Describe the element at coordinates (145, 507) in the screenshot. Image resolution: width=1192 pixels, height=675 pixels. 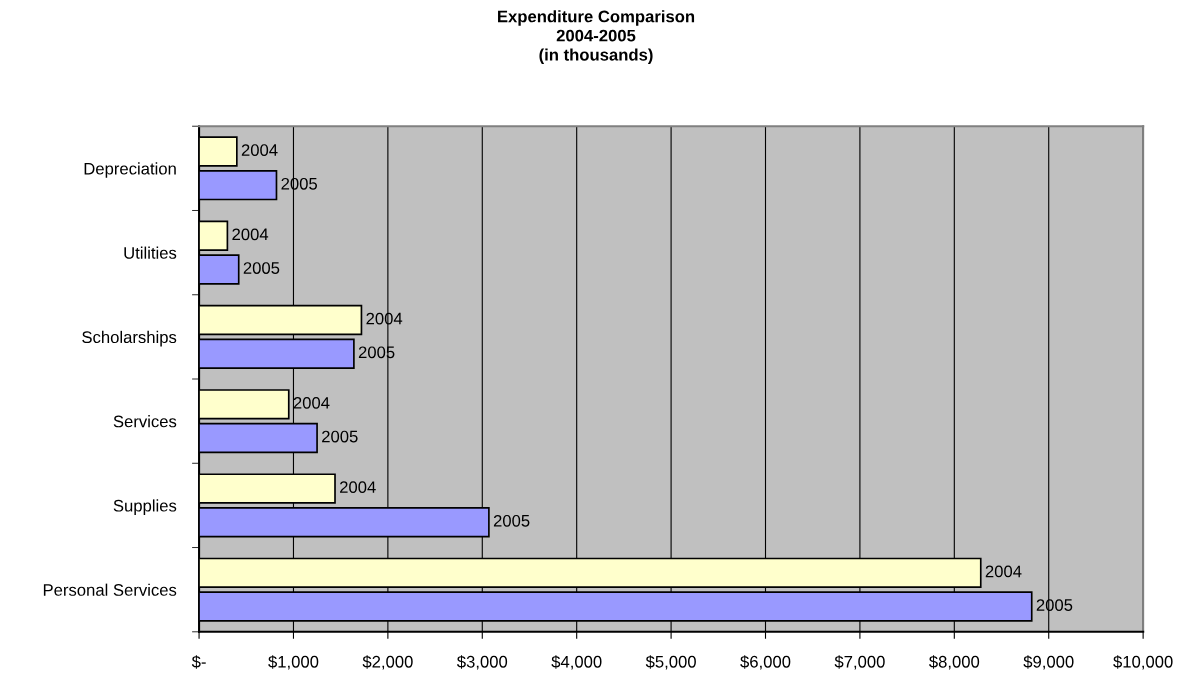
I see `y-tick-label: Supplies` at that location.